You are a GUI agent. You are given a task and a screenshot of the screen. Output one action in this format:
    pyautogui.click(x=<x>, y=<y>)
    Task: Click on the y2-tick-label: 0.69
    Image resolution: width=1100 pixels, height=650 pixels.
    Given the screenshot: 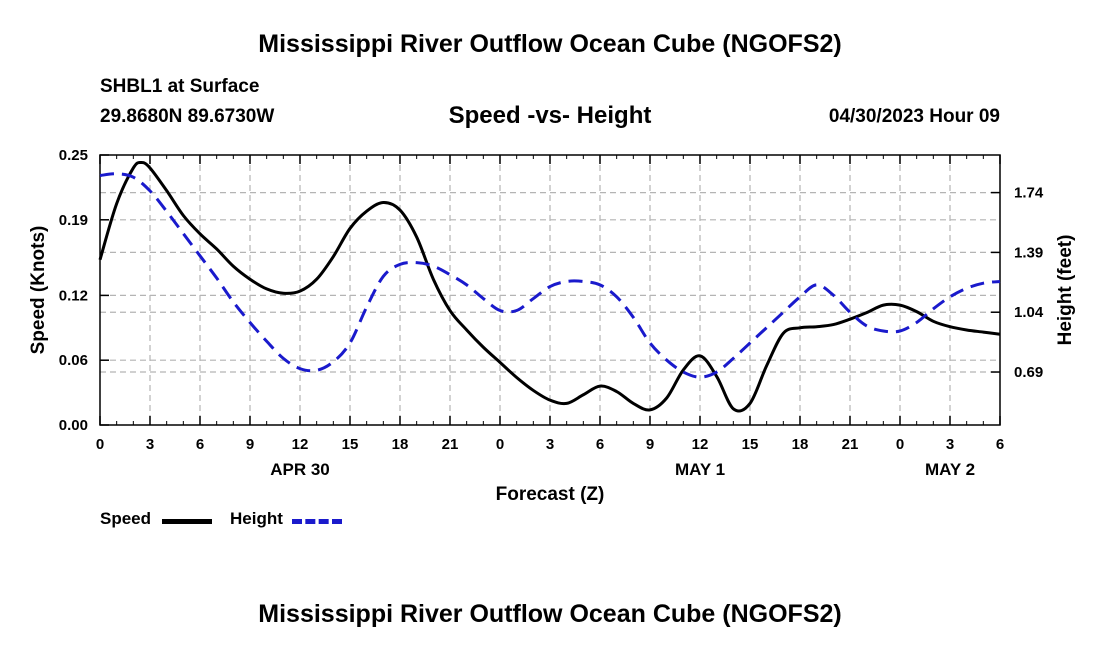 What is the action you would take?
    pyautogui.click(x=1028, y=372)
    